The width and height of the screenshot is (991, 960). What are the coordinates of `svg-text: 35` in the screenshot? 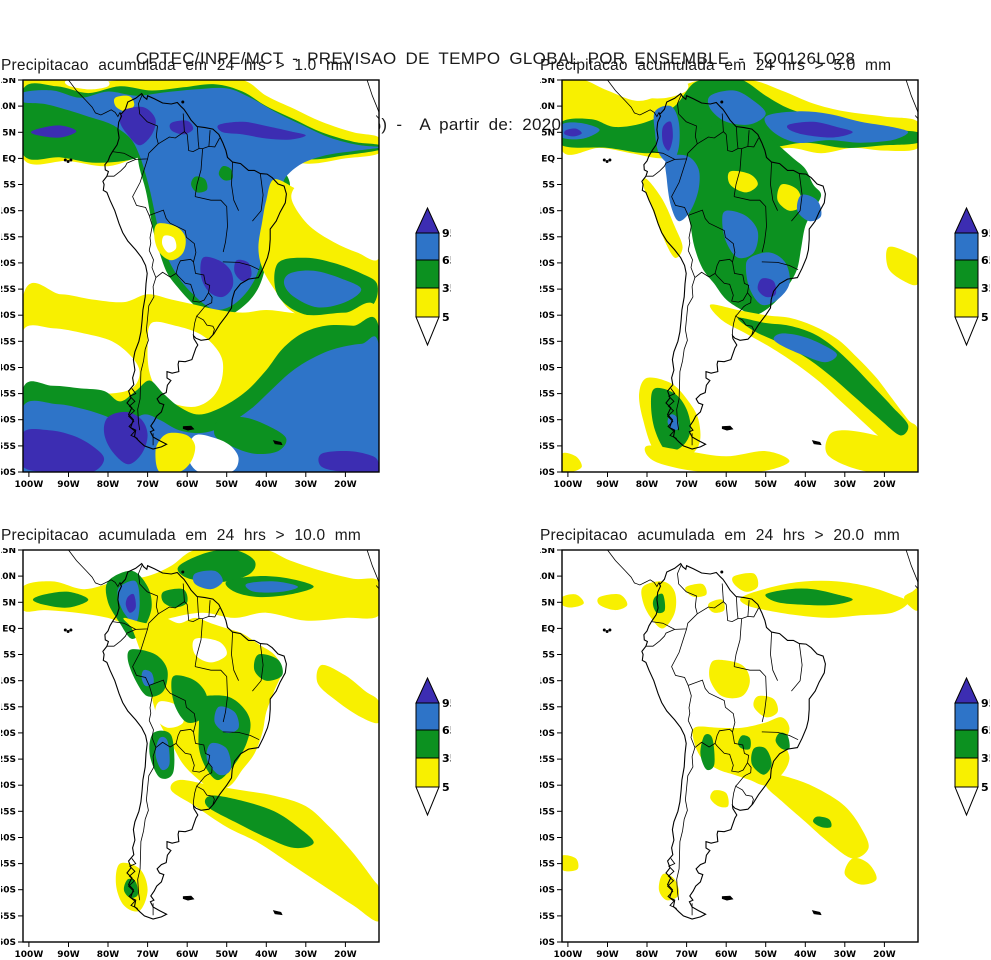 It's located at (446, 288).